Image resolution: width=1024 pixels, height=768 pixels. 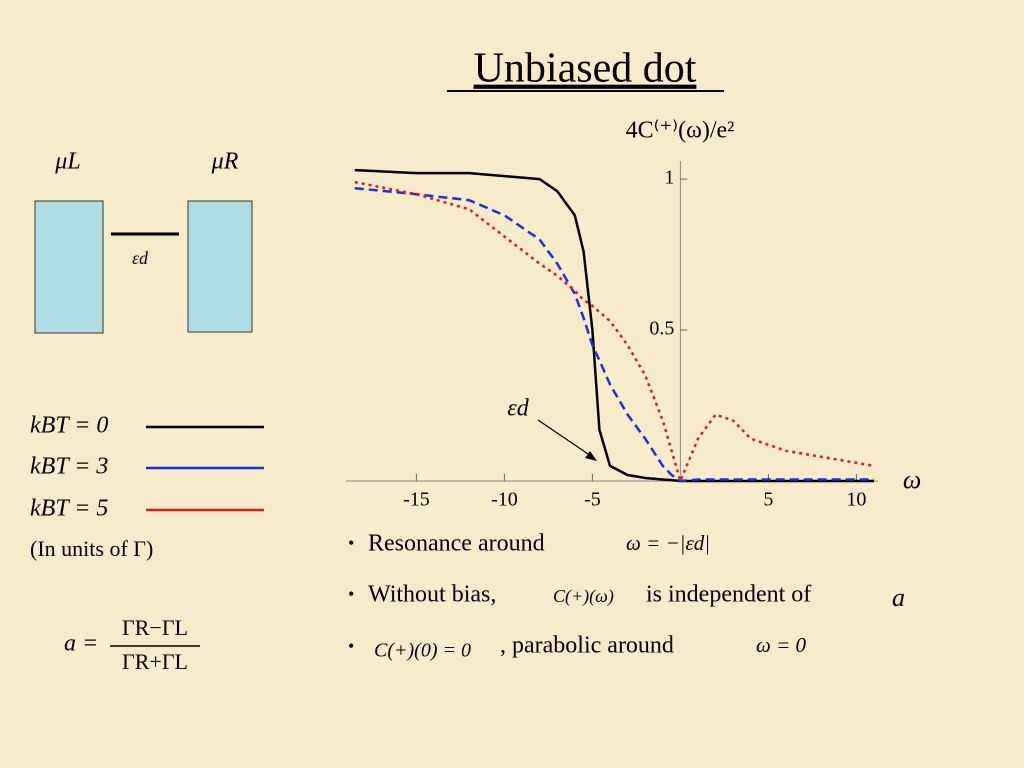 What do you see at coordinates (81, 644) in the screenshot?
I see `formula-lhs: a =` at bounding box center [81, 644].